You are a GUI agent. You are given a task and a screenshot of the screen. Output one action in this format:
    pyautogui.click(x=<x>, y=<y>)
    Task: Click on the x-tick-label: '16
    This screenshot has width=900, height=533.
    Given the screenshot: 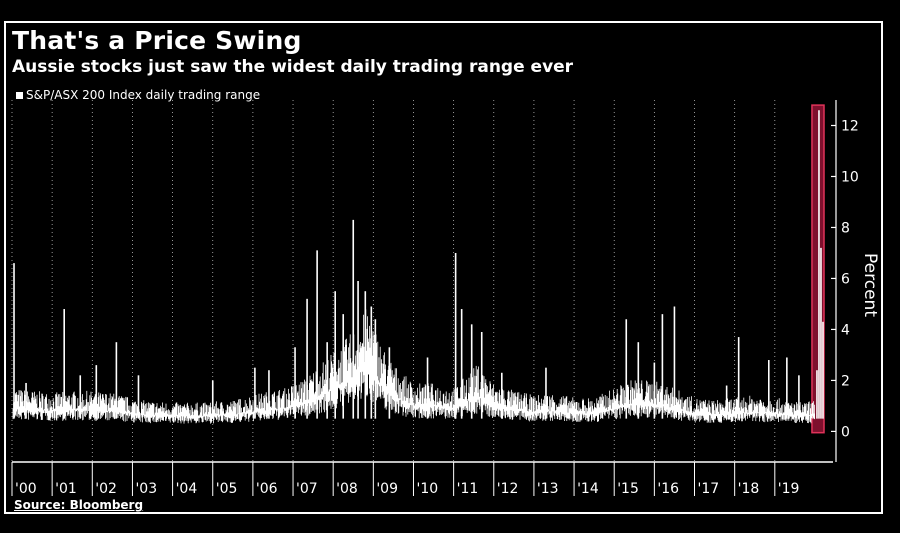 What is the action you would take?
    pyautogui.click(x=668, y=489)
    